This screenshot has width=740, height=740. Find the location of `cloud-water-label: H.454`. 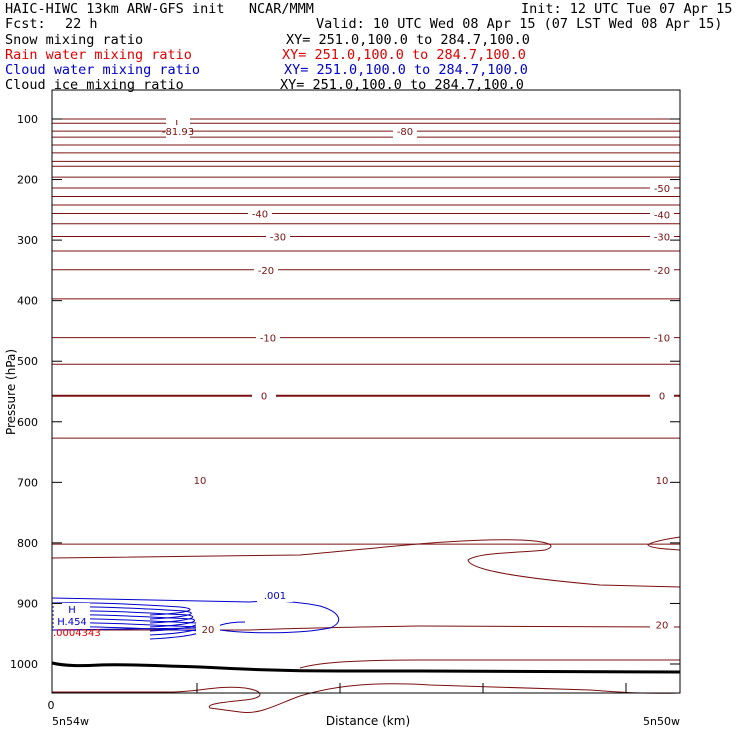

cloud-water-label: H.454 is located at coordinates (72, 622).